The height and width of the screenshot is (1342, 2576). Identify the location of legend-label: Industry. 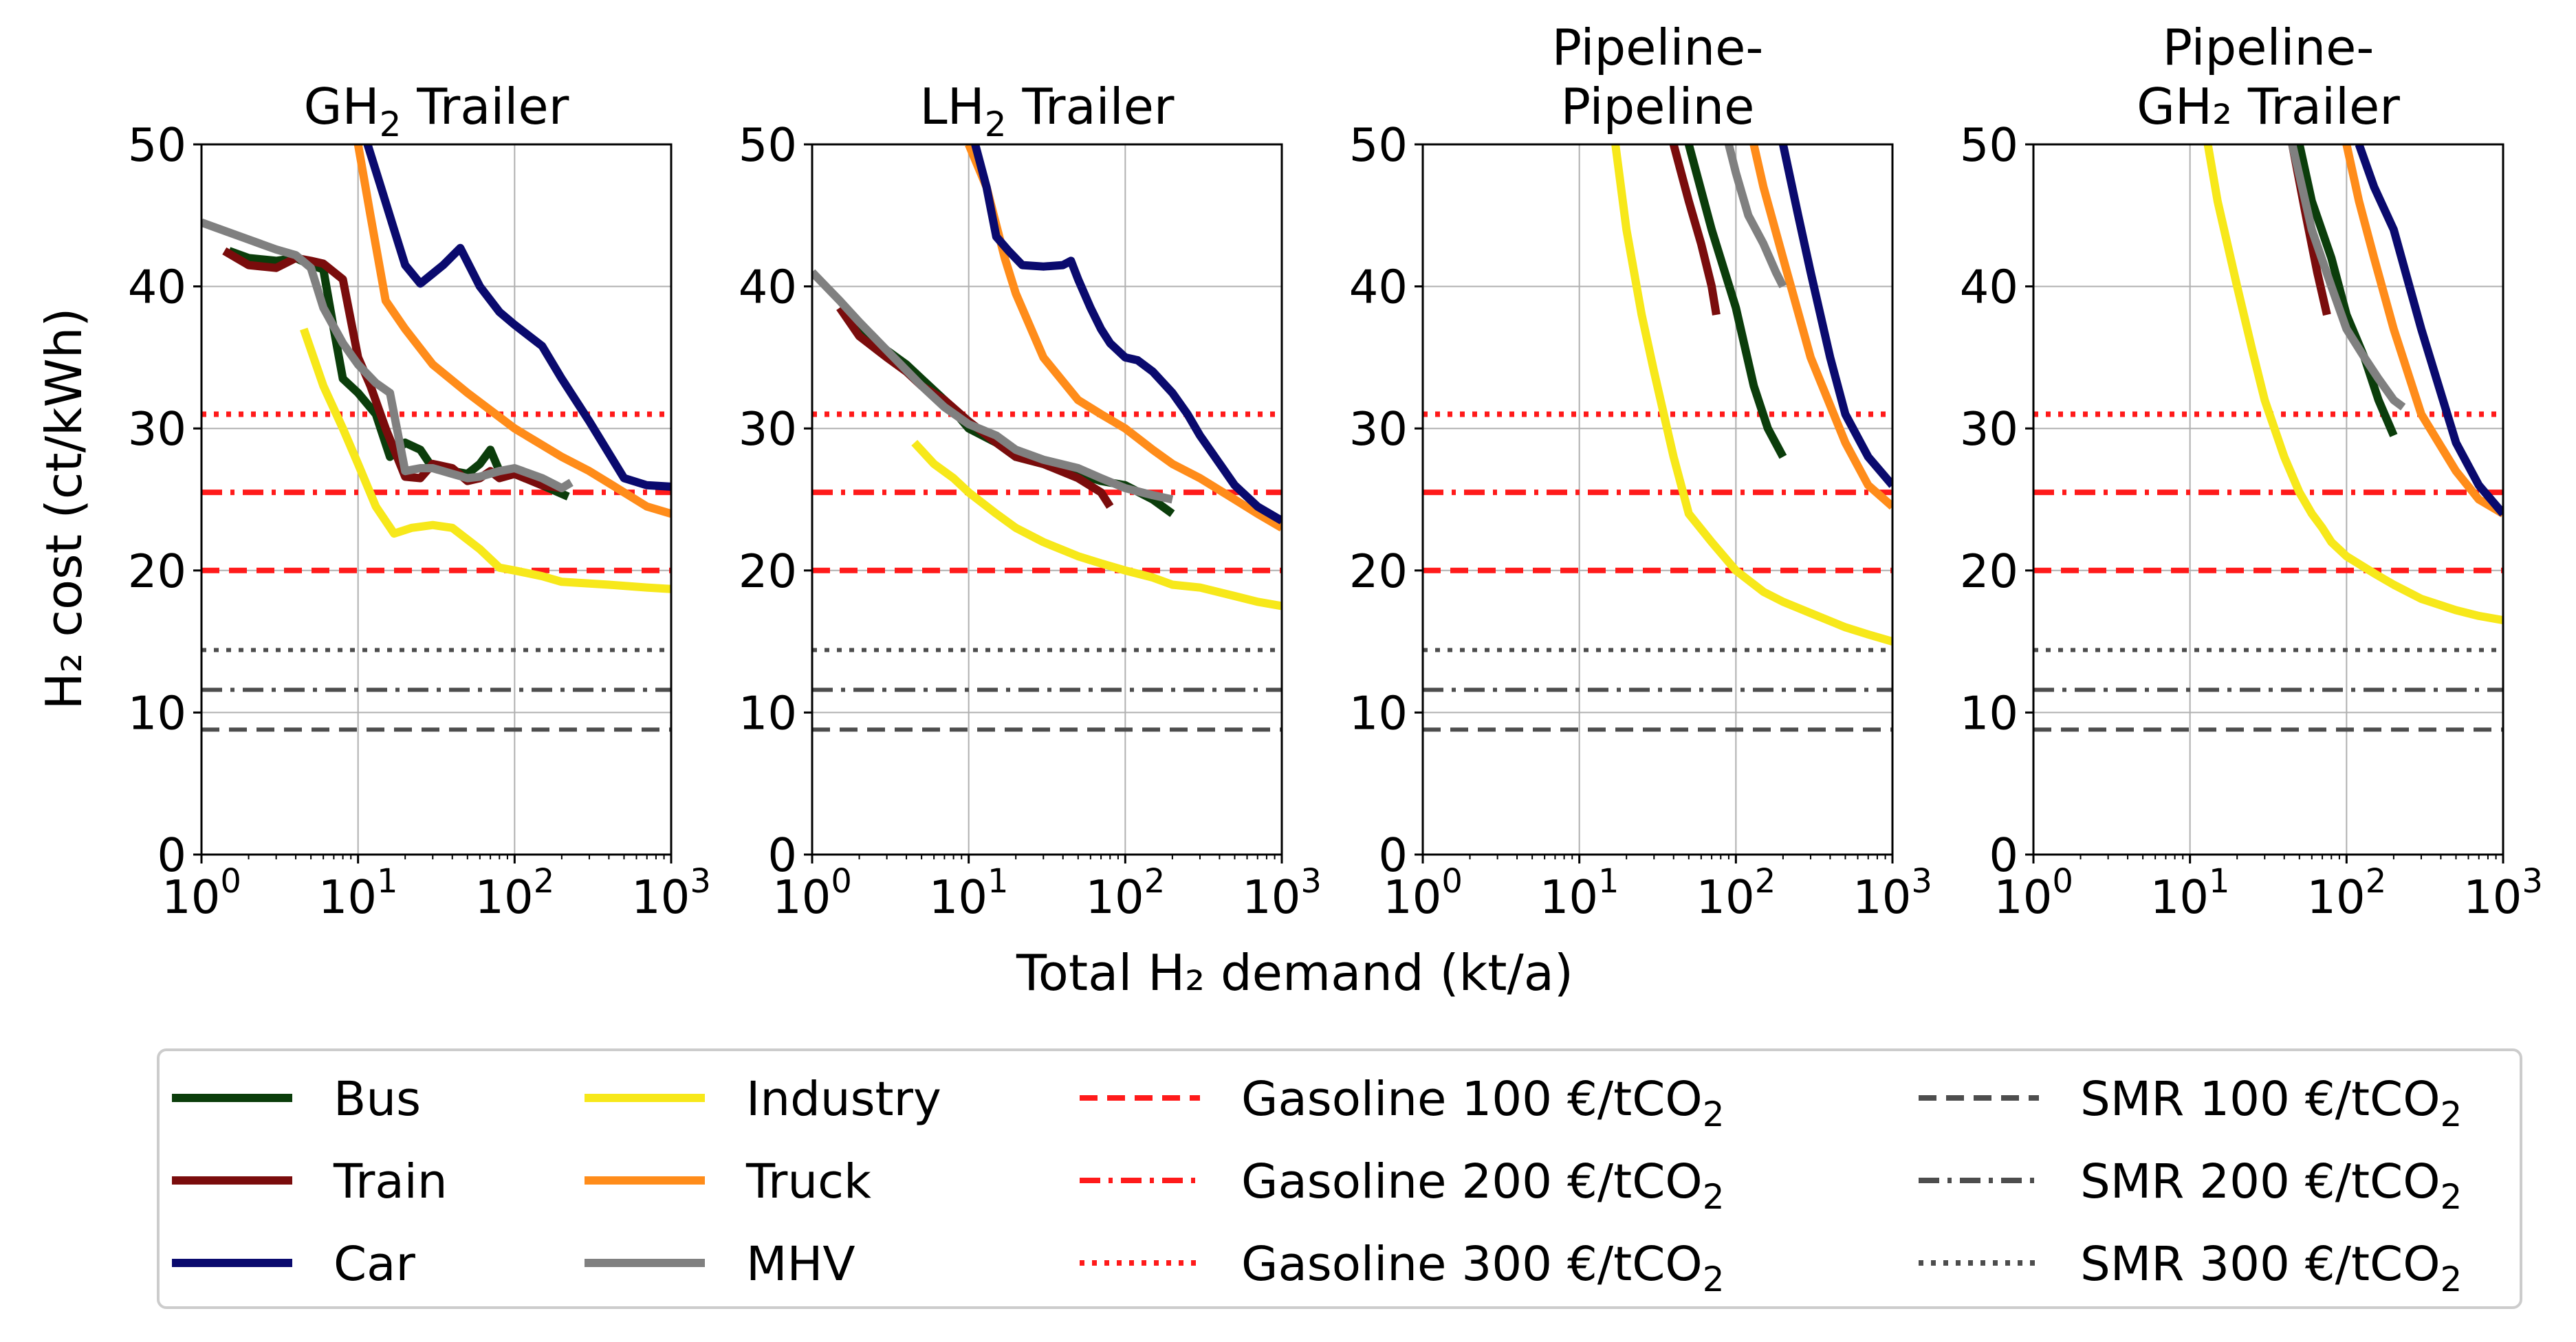
(843, 1099).